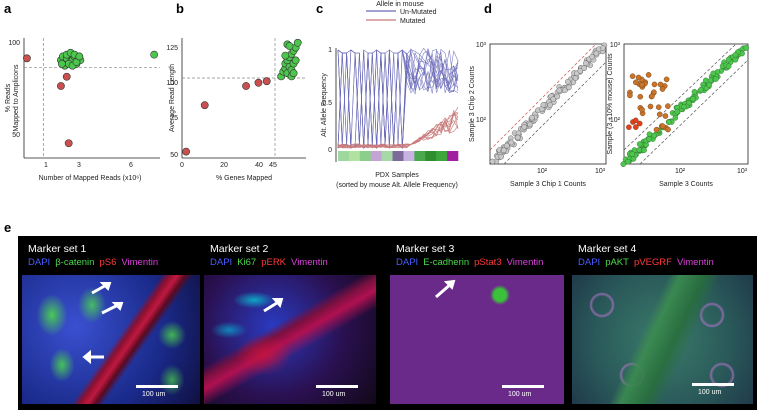  What do you see at coordinates (273, 165) in the screenshot?
I see `tick-label: 45` at bounding box center [273, 165].